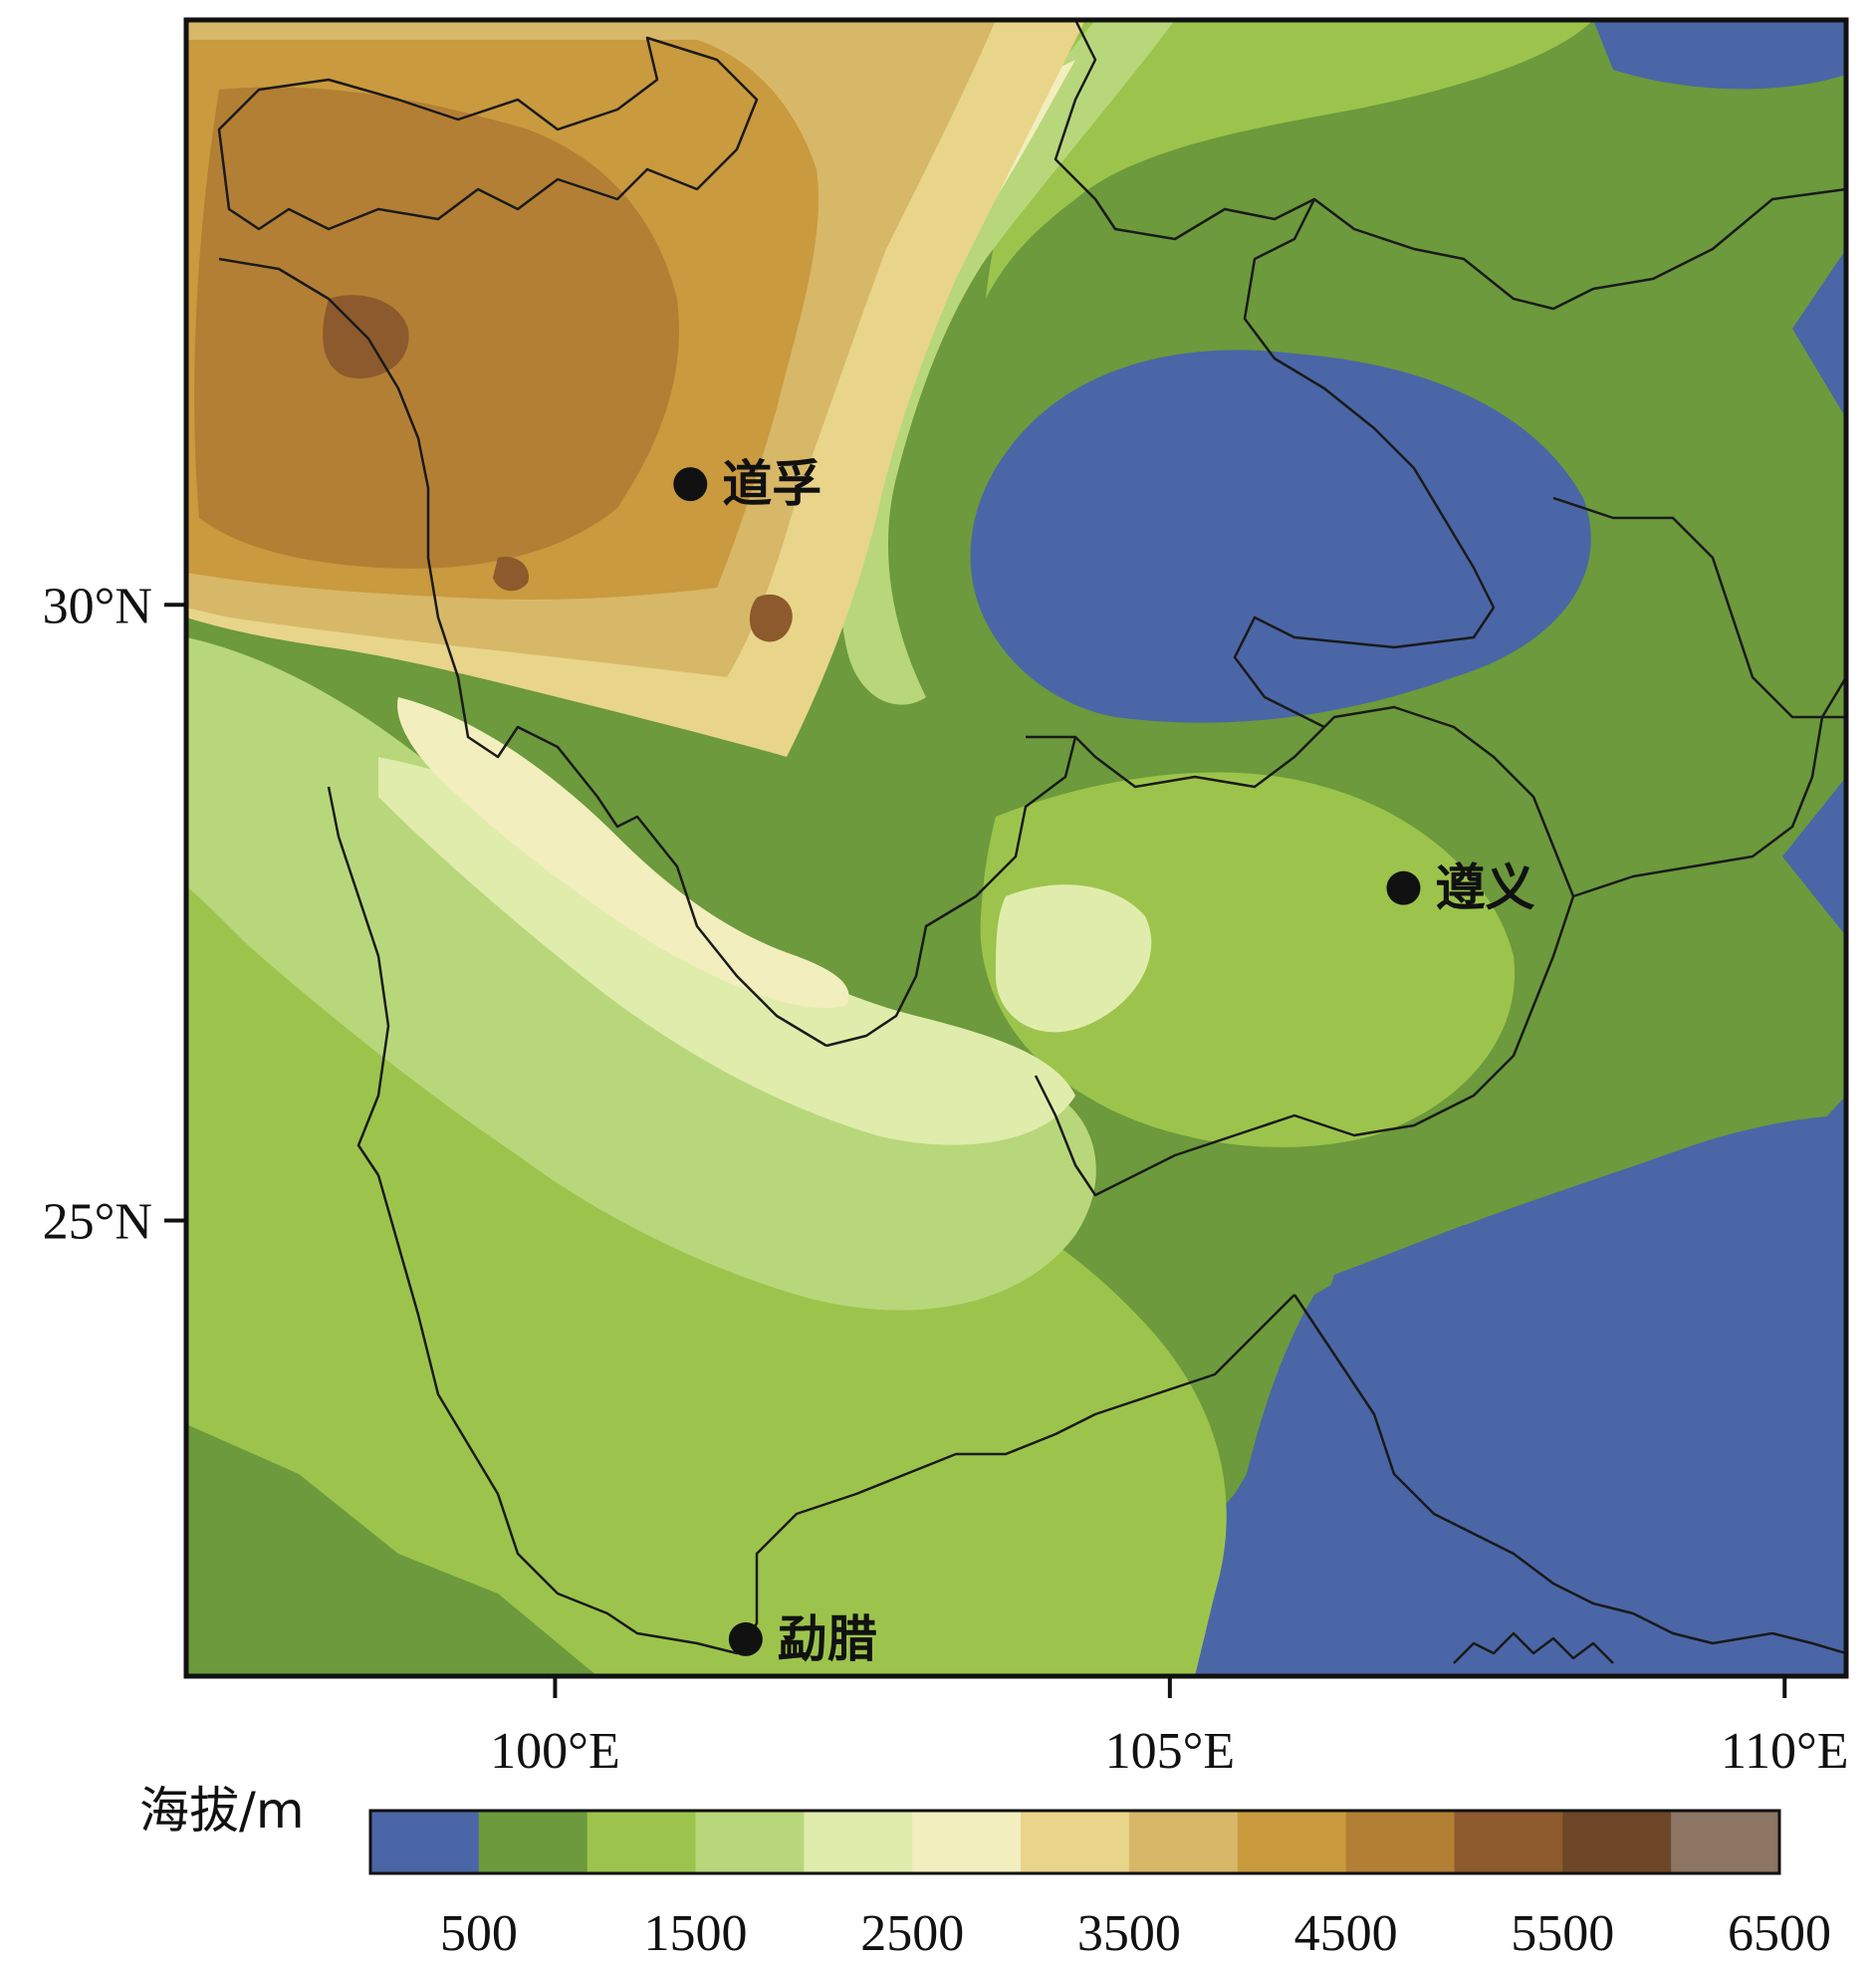 The image size is (1876, 1963). I want to click on x-tick-label: 105°E, so click(1171, 1751).